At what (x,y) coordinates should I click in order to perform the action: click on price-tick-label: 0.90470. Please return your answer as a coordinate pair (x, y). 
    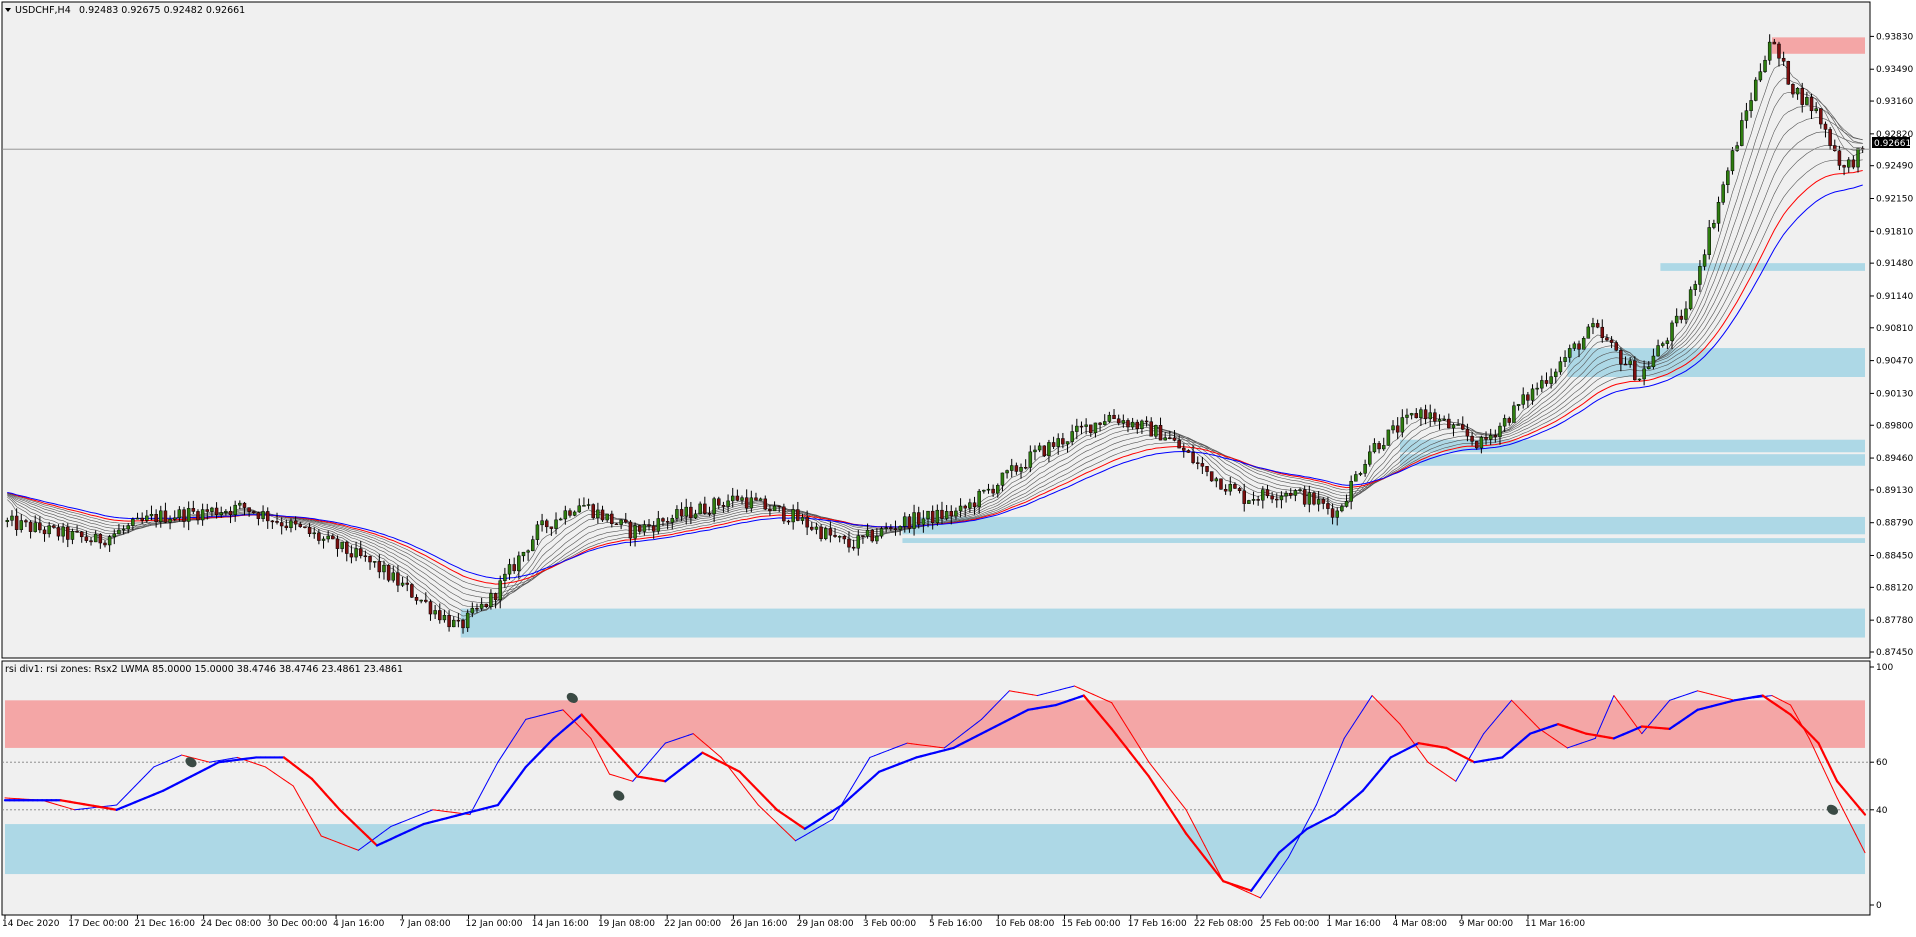
    Looking at the image, I should click on (1894, 362).